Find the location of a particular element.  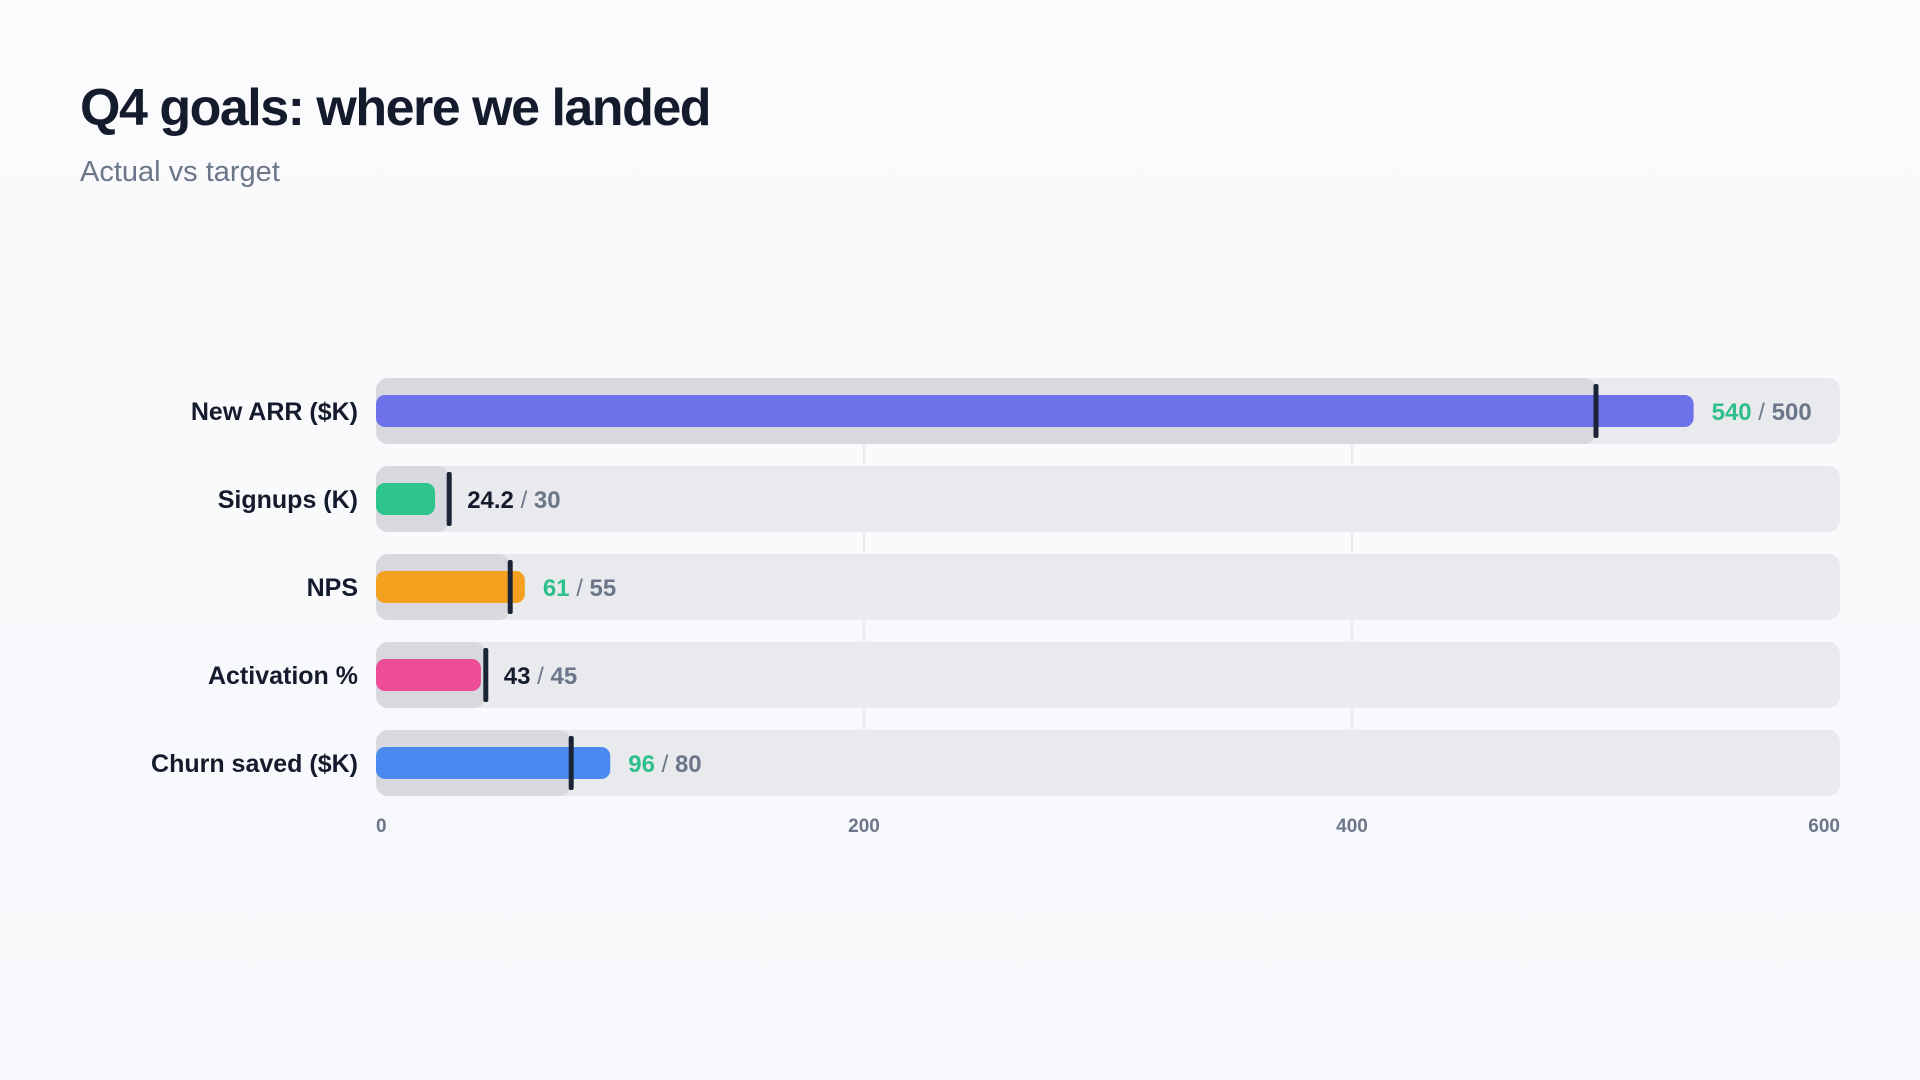

value-label: 43 / 45 is located at coordinates (540, 676).